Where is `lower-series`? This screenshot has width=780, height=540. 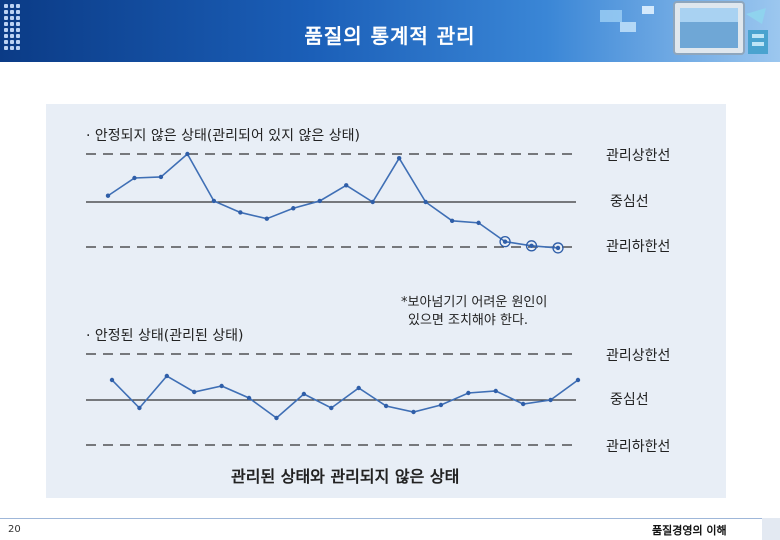
lower-series is located at coordinates (345, 397).